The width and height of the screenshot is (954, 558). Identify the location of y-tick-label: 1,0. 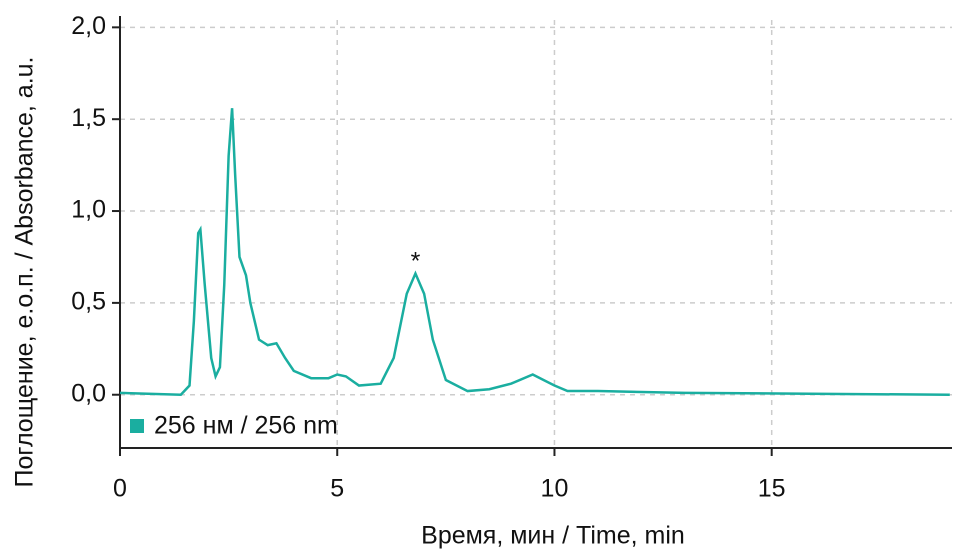
(88, 210).